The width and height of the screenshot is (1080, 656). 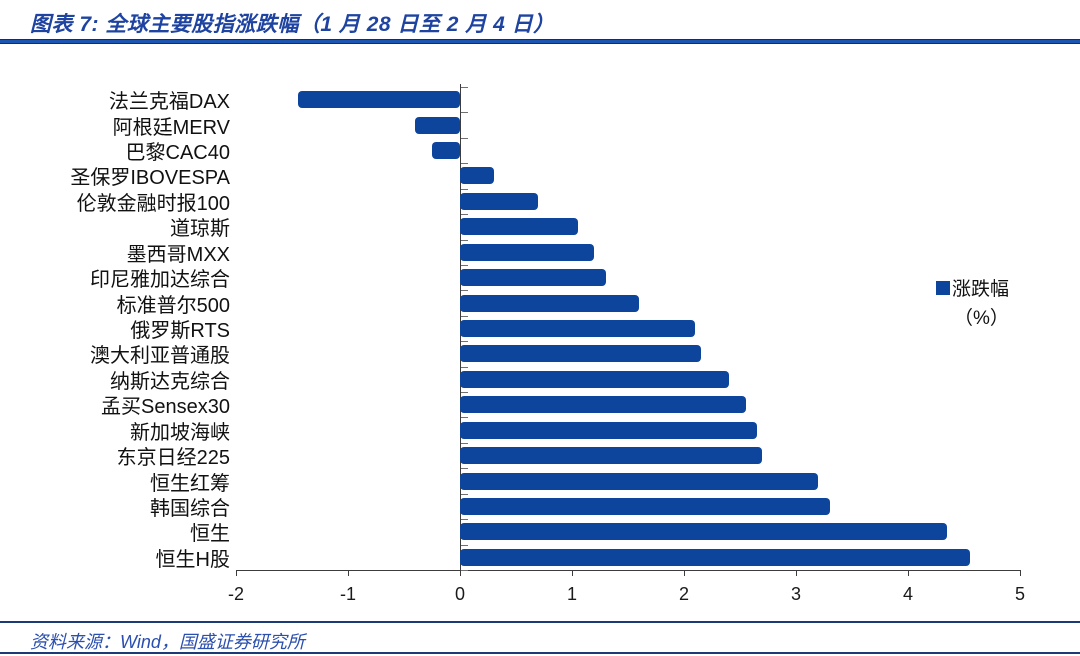 What do you see at coordinates (150, 178) in the screenshot?
I see `category-label: 圣保罗IBOVESPA` at bounding box center [150, 178].